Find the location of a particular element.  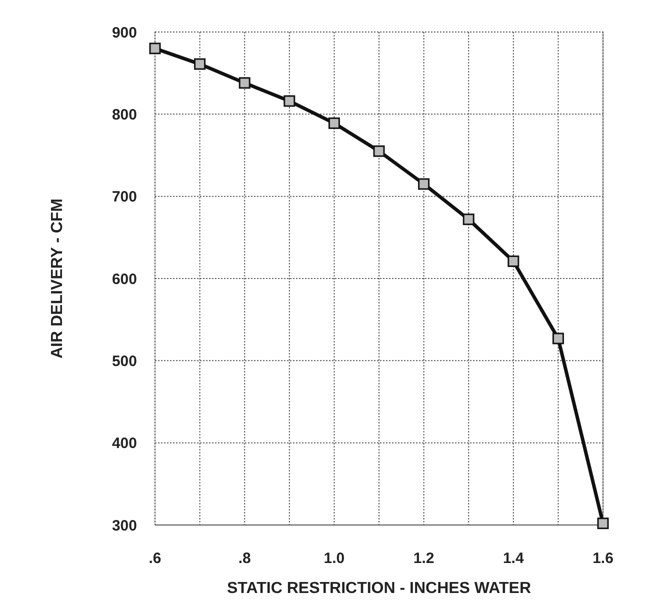

y-tick-label: 600 is located at coordinates (124, 279).